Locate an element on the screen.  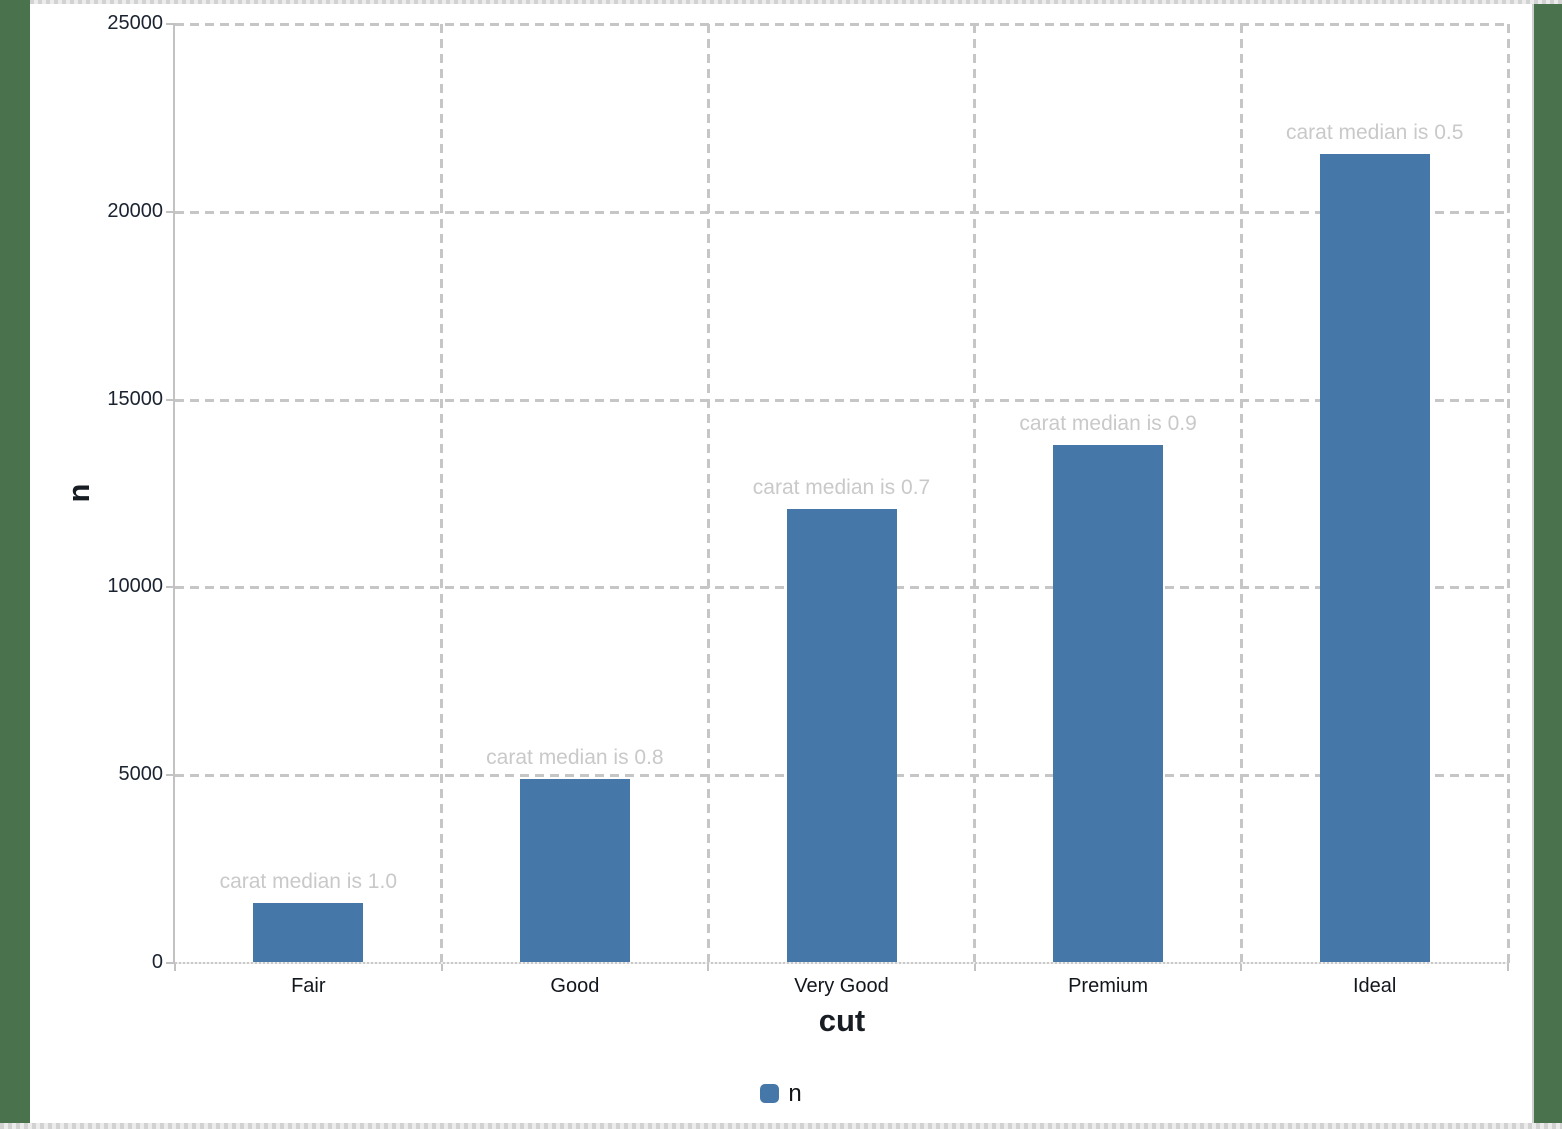
bar-annotation: carat median is 0.5 is located at coordinates (1374, 132).